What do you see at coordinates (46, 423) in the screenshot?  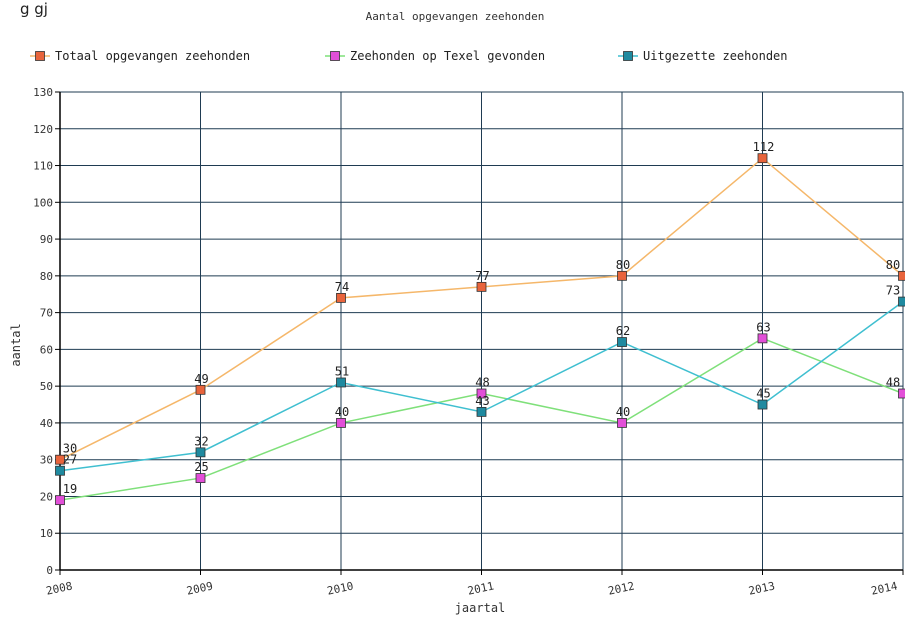 I see `y-tick-label: 40` at bounding box center [46, 423].